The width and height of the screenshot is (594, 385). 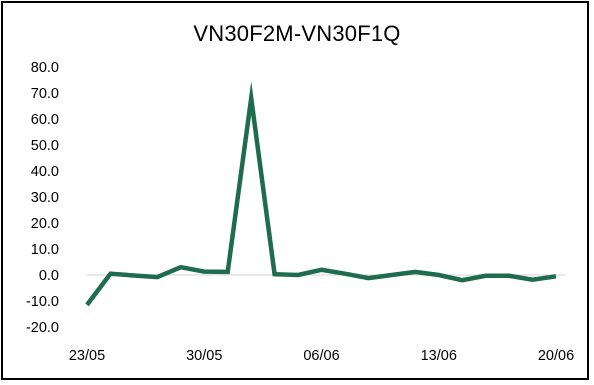 I want to click on x-tick-label: 23/05, so click(x=87, y=356).